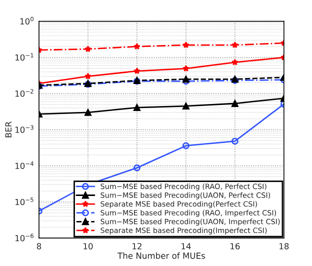 The width and height of the screenshot is (312, 266). I want to click on y-tick-label: 10$^{−6}$, so click(24, 238).